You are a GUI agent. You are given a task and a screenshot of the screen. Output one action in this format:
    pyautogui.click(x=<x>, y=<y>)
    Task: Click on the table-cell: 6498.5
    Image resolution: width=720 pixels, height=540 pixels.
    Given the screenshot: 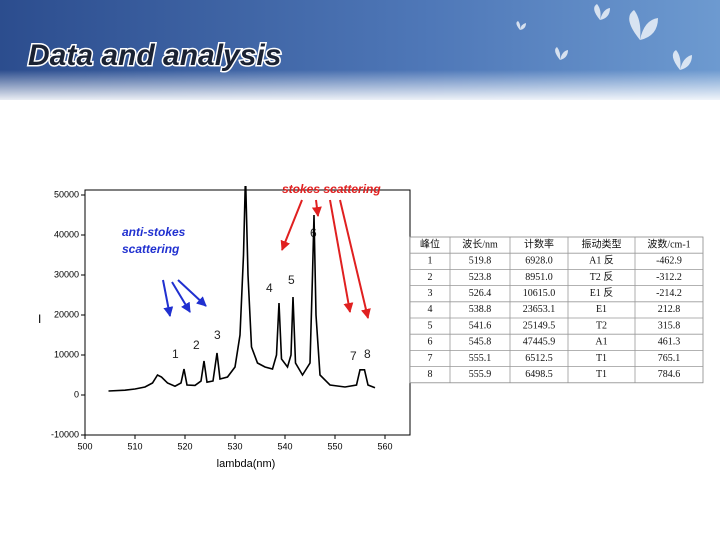 What is the action you would take?
    pyautogui.click(x=539, y=374)
    